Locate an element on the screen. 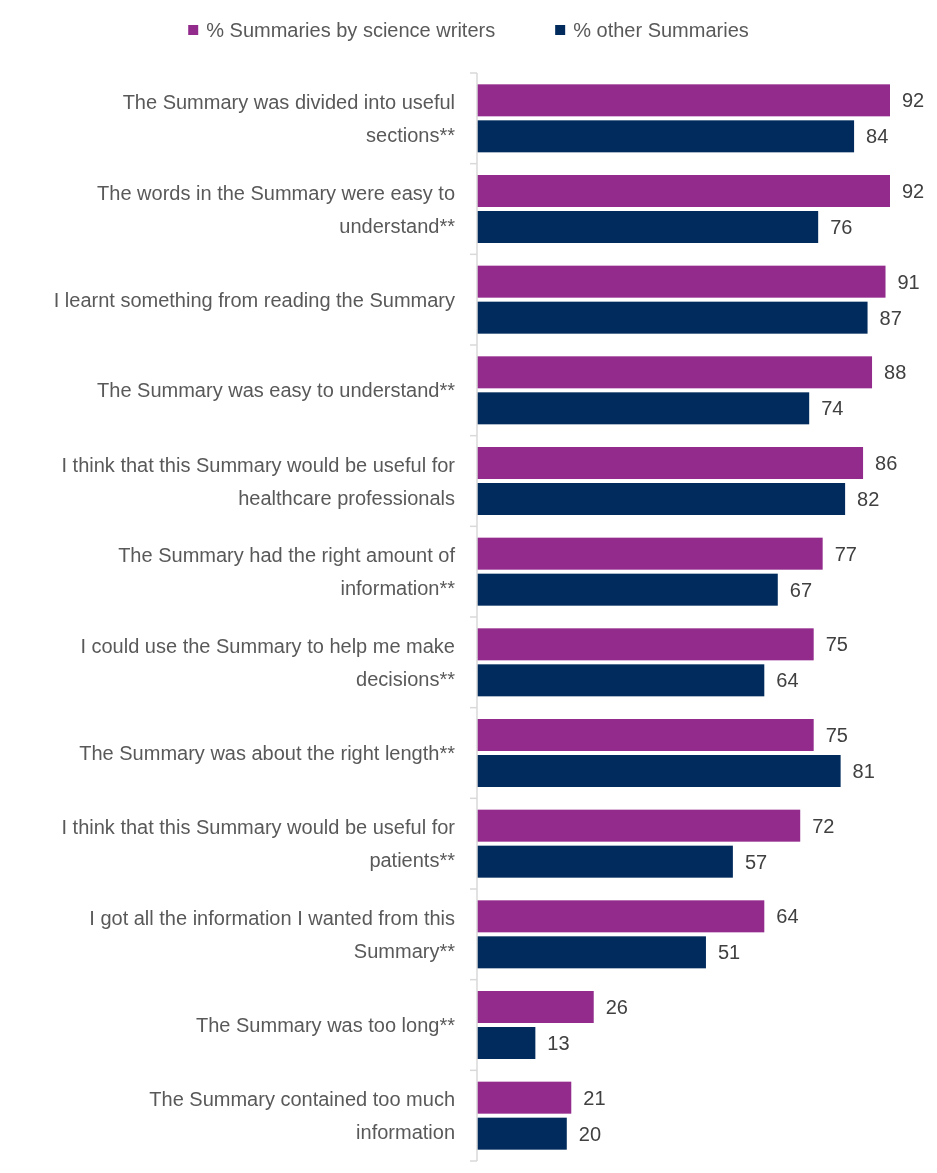  y-tick-label: I got all the information I wanted from this Summary** is located at coordinates (272, 934).